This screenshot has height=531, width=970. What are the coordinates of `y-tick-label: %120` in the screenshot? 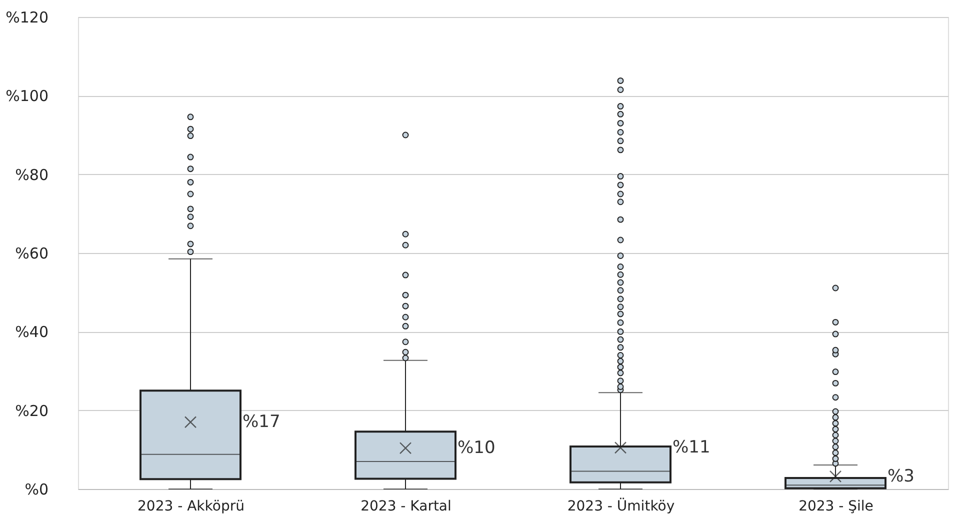 It's located at (27, 17).